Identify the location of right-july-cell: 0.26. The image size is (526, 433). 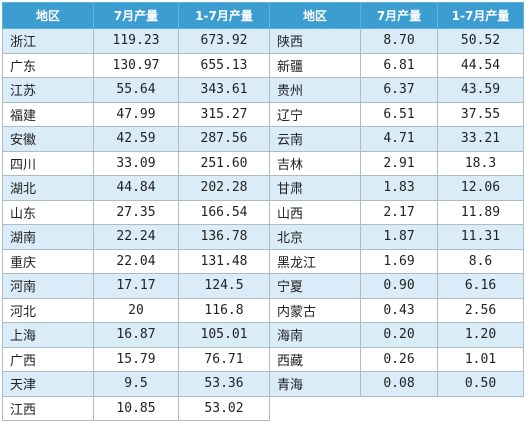
(399, 359).